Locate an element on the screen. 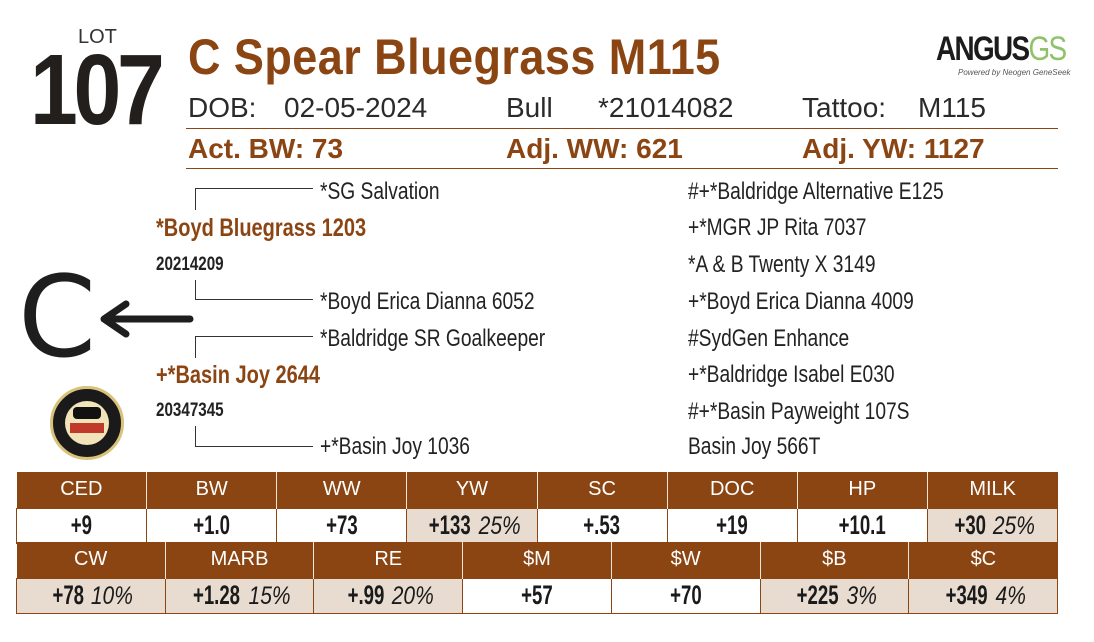 The height and width of the screenshot is (642, 1094). epd-cell-yw: +133 25% is located at coordinates (472, 525).